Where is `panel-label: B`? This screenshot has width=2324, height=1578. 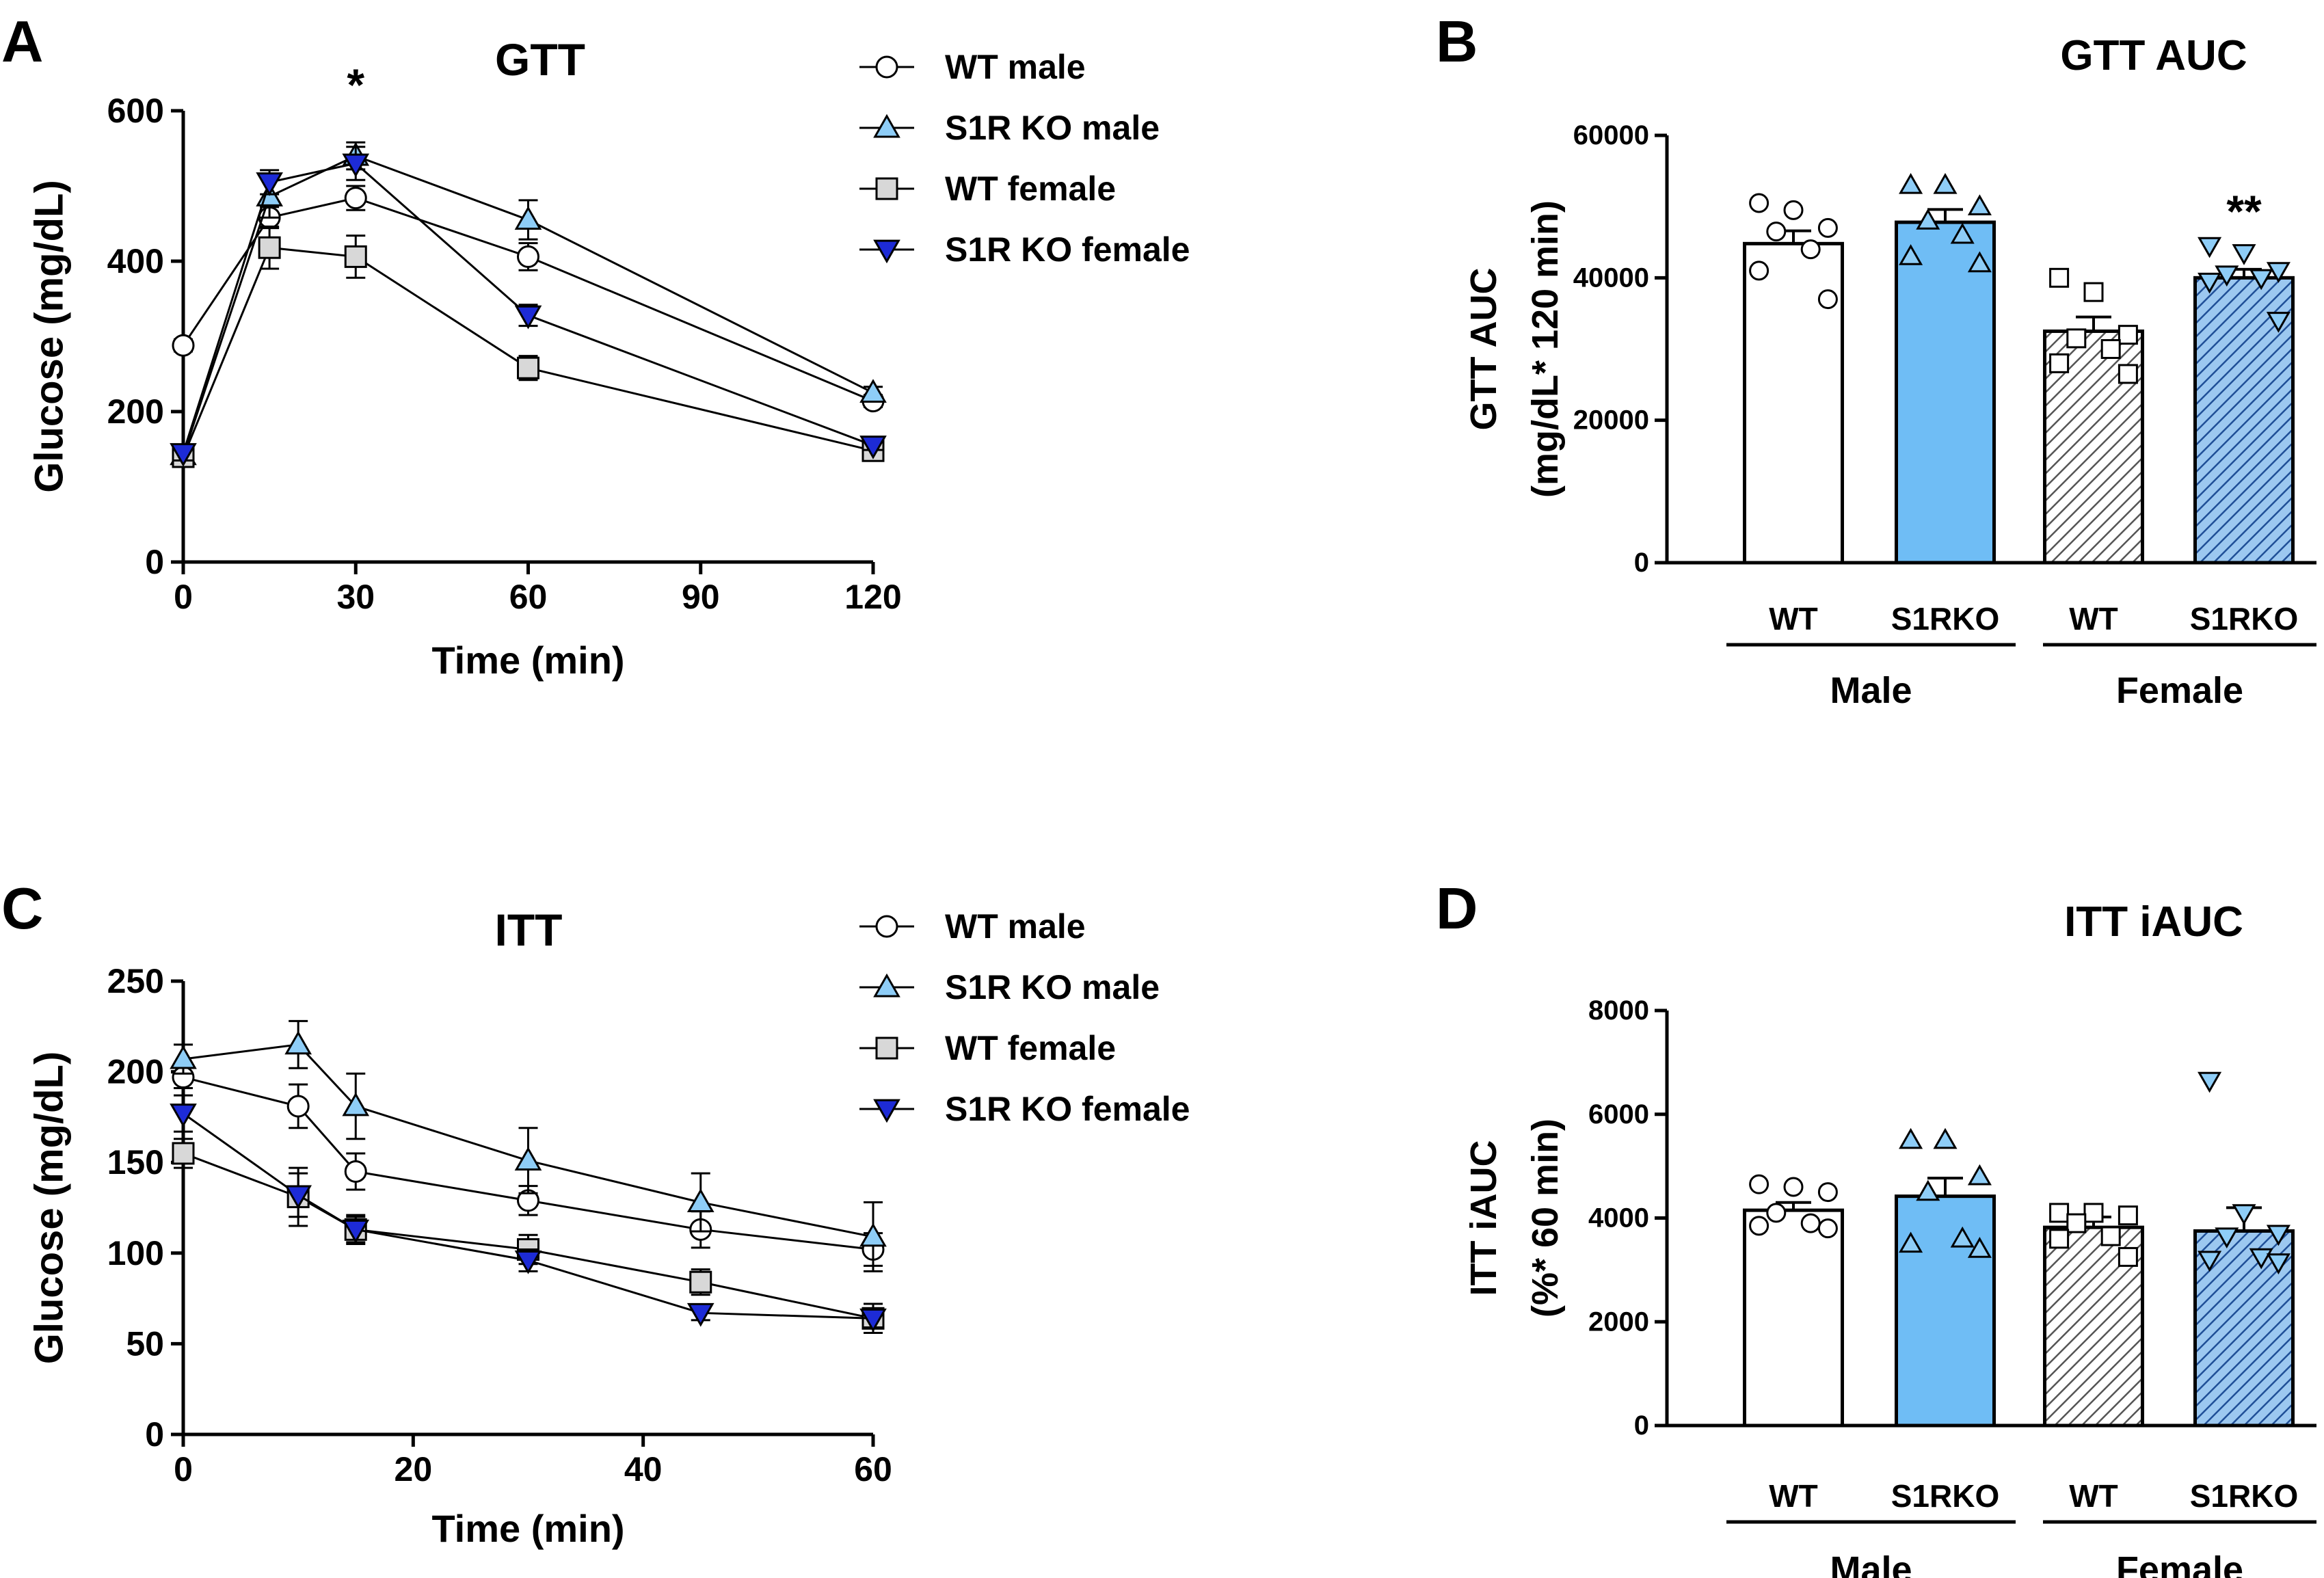 panel-label: B is located at coordinates (1457, 42).